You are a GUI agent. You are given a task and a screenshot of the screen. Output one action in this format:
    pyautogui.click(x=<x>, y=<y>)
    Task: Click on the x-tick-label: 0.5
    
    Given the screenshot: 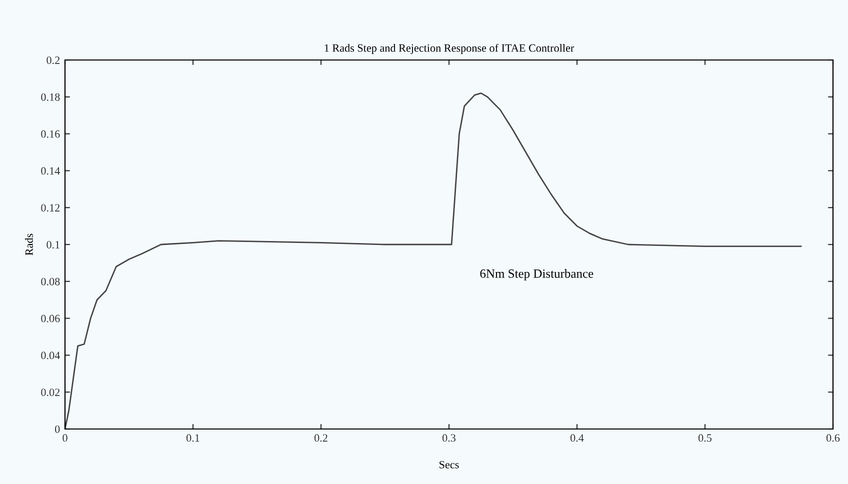 What is the action you would take?
    pyautogui.click(x=705, y=438)
    